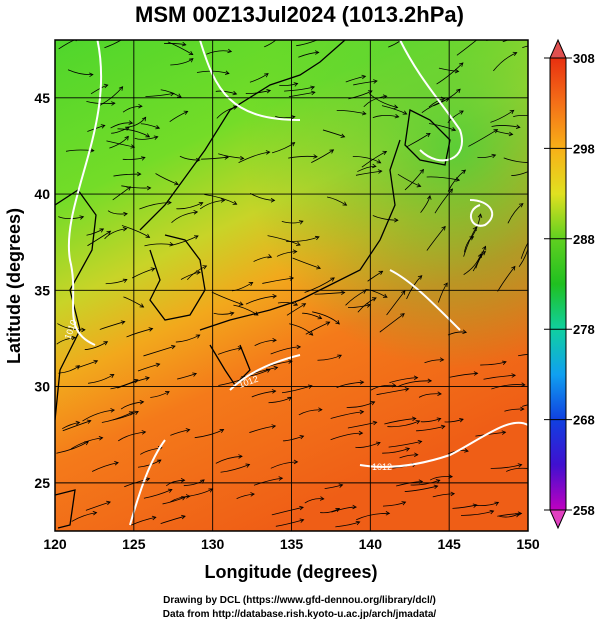 This screenshot has width=599, height=625. Describe the element at coordinates (584, 148) in the screenshot. I see `colorbar-tick-label: 298` at that location.